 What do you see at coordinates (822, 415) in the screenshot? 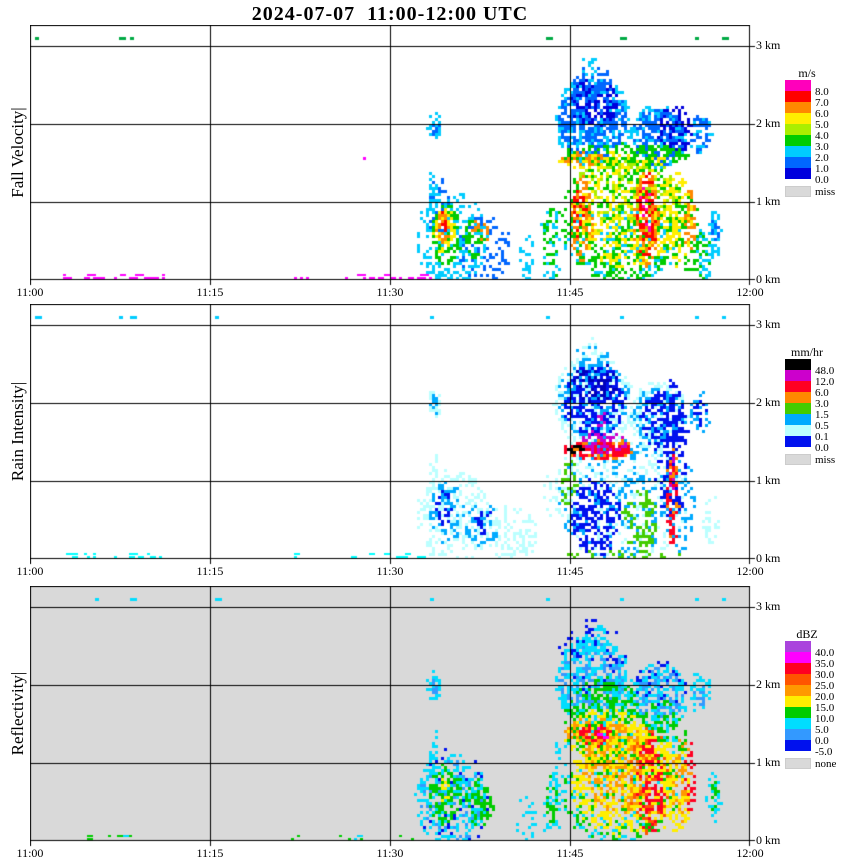
I see `rain-intensity-legend-value-label: 1.5` at bounding box center [822, 415].